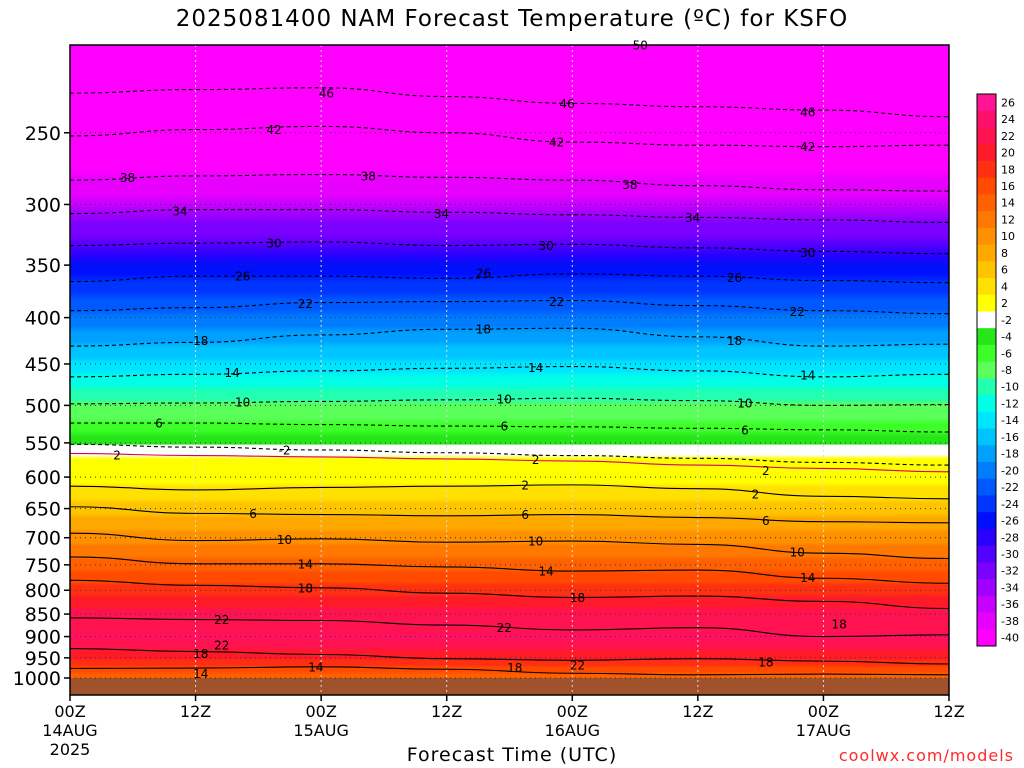  What do you see at coordinates (509, 686) in the screenshot?
I see `terrain-band` at bounding box center [509, 686].